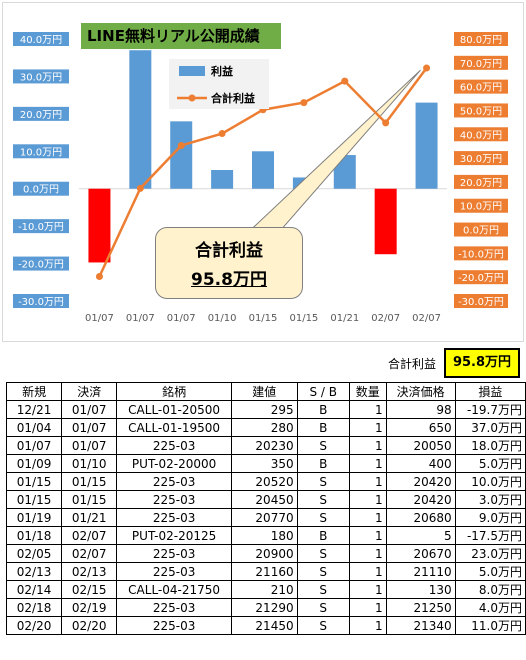  What do you see at coordinates (481, 231) in the screenshot?
I see `right-tick-label: 0.0万円` at bounding box center [481, 231].